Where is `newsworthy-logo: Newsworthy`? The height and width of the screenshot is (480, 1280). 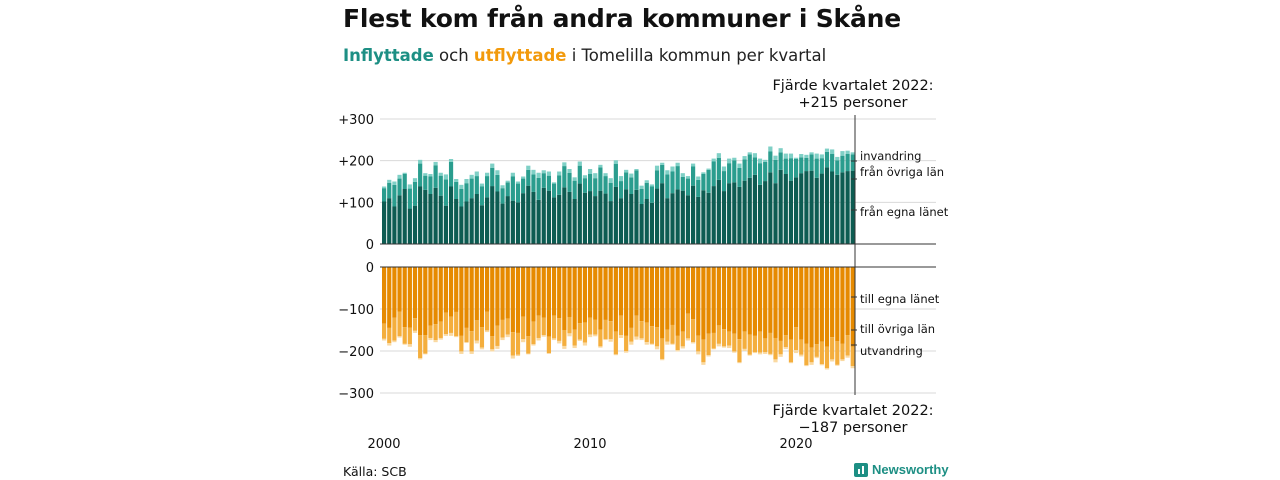 newsworthy-logo: Newsworthy is located at coordinates (901, 469).